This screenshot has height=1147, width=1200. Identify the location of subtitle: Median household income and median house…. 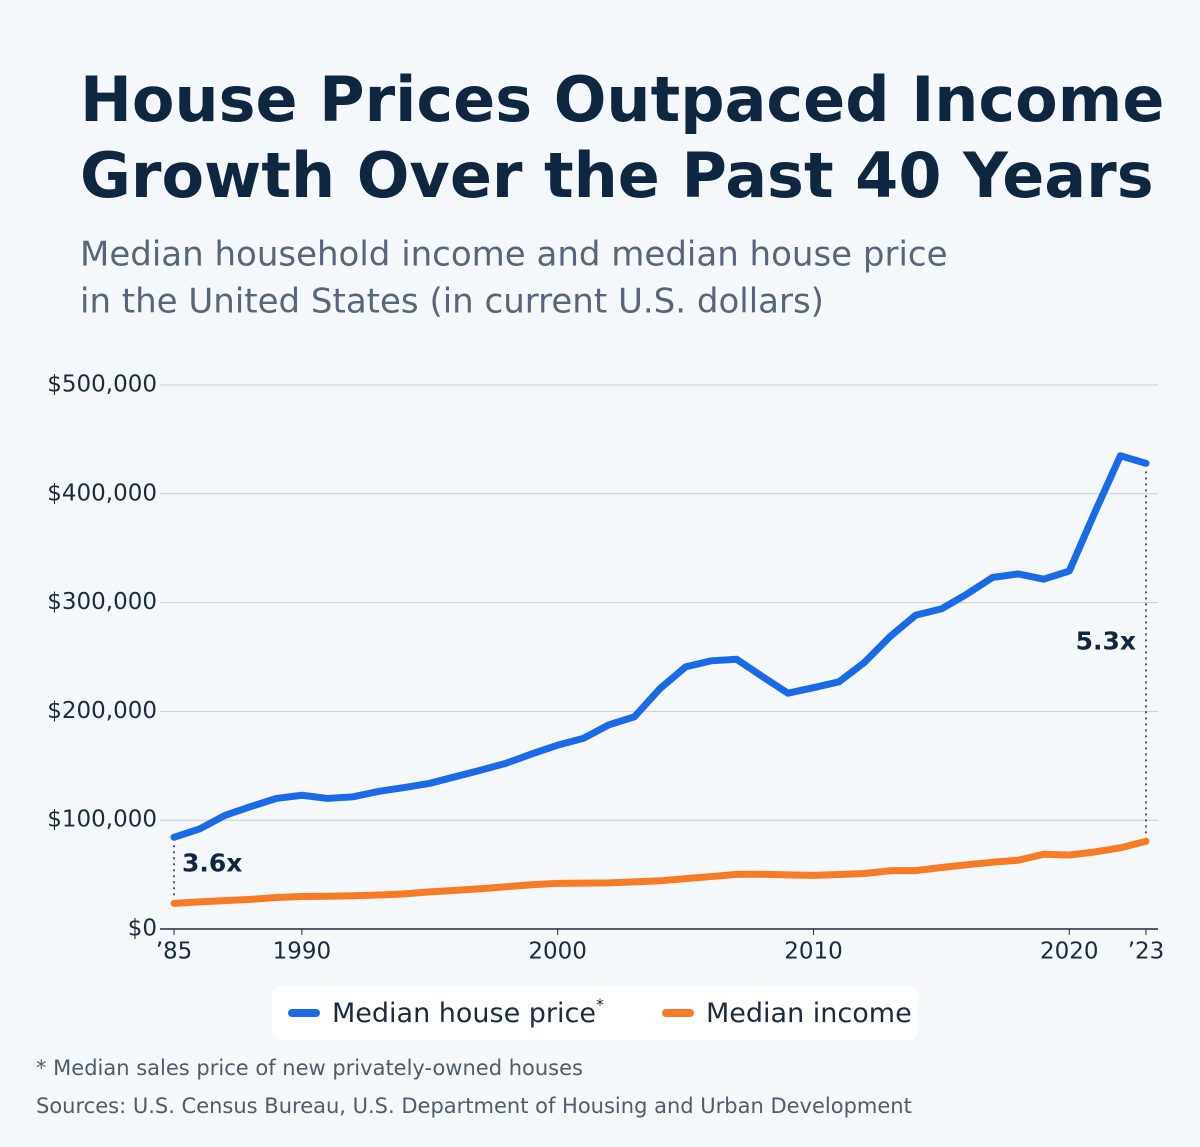
(514, 255).